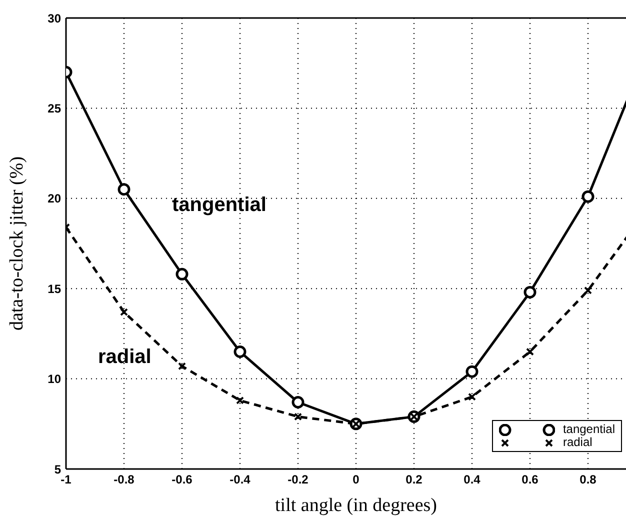 This screenshot has height=516, width=626. I want to click on y-tick-label: 10, so click(55, 379).